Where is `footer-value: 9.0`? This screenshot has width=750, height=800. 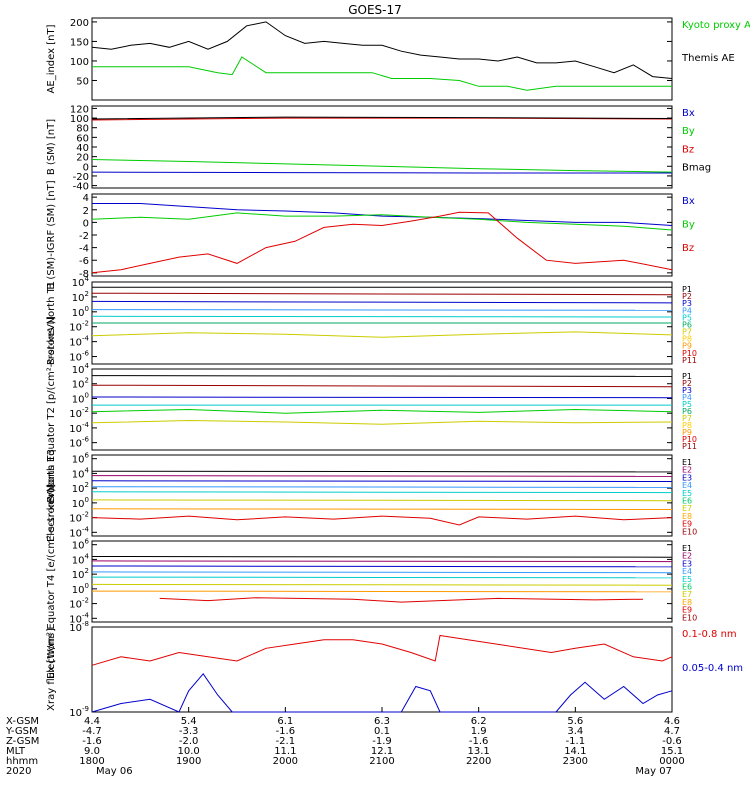 footer-value: 9.0 is located at coordinates (92, 751).